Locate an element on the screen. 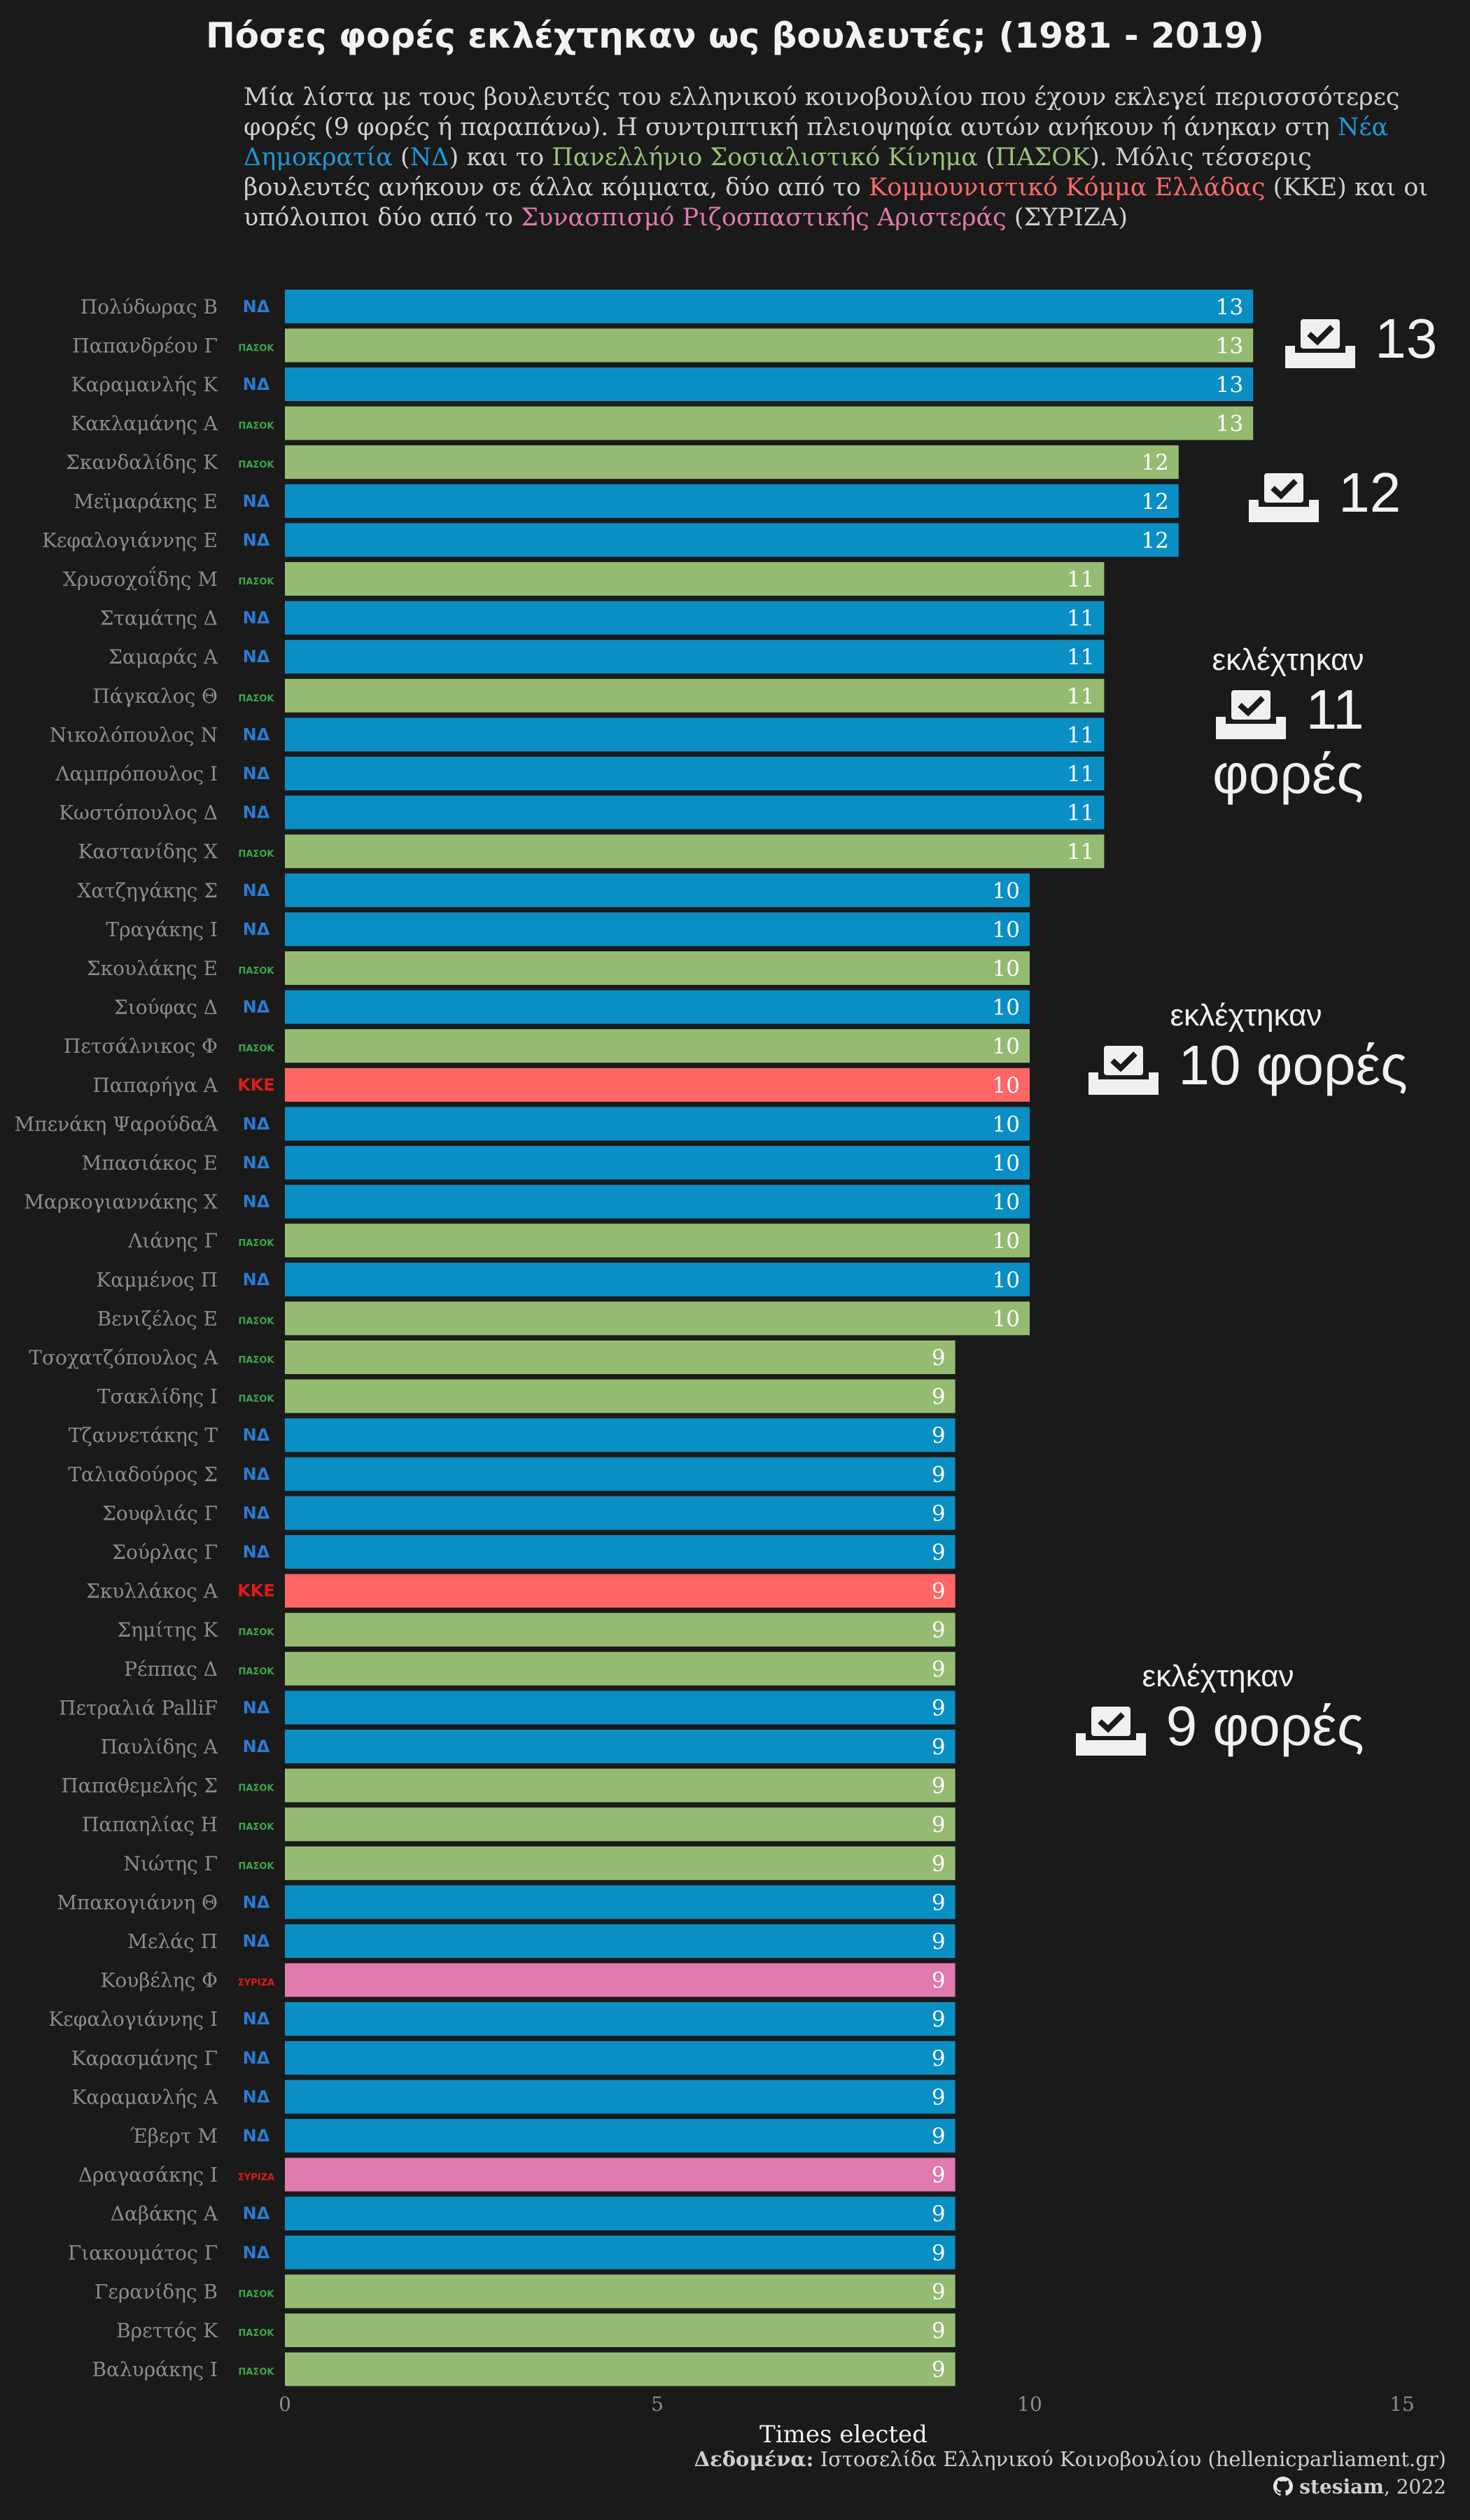 The height and width of the screenshot is (2520, 1470). y-tick-label: Βενιζέλος Ε is located at coordinates (157, 1318).